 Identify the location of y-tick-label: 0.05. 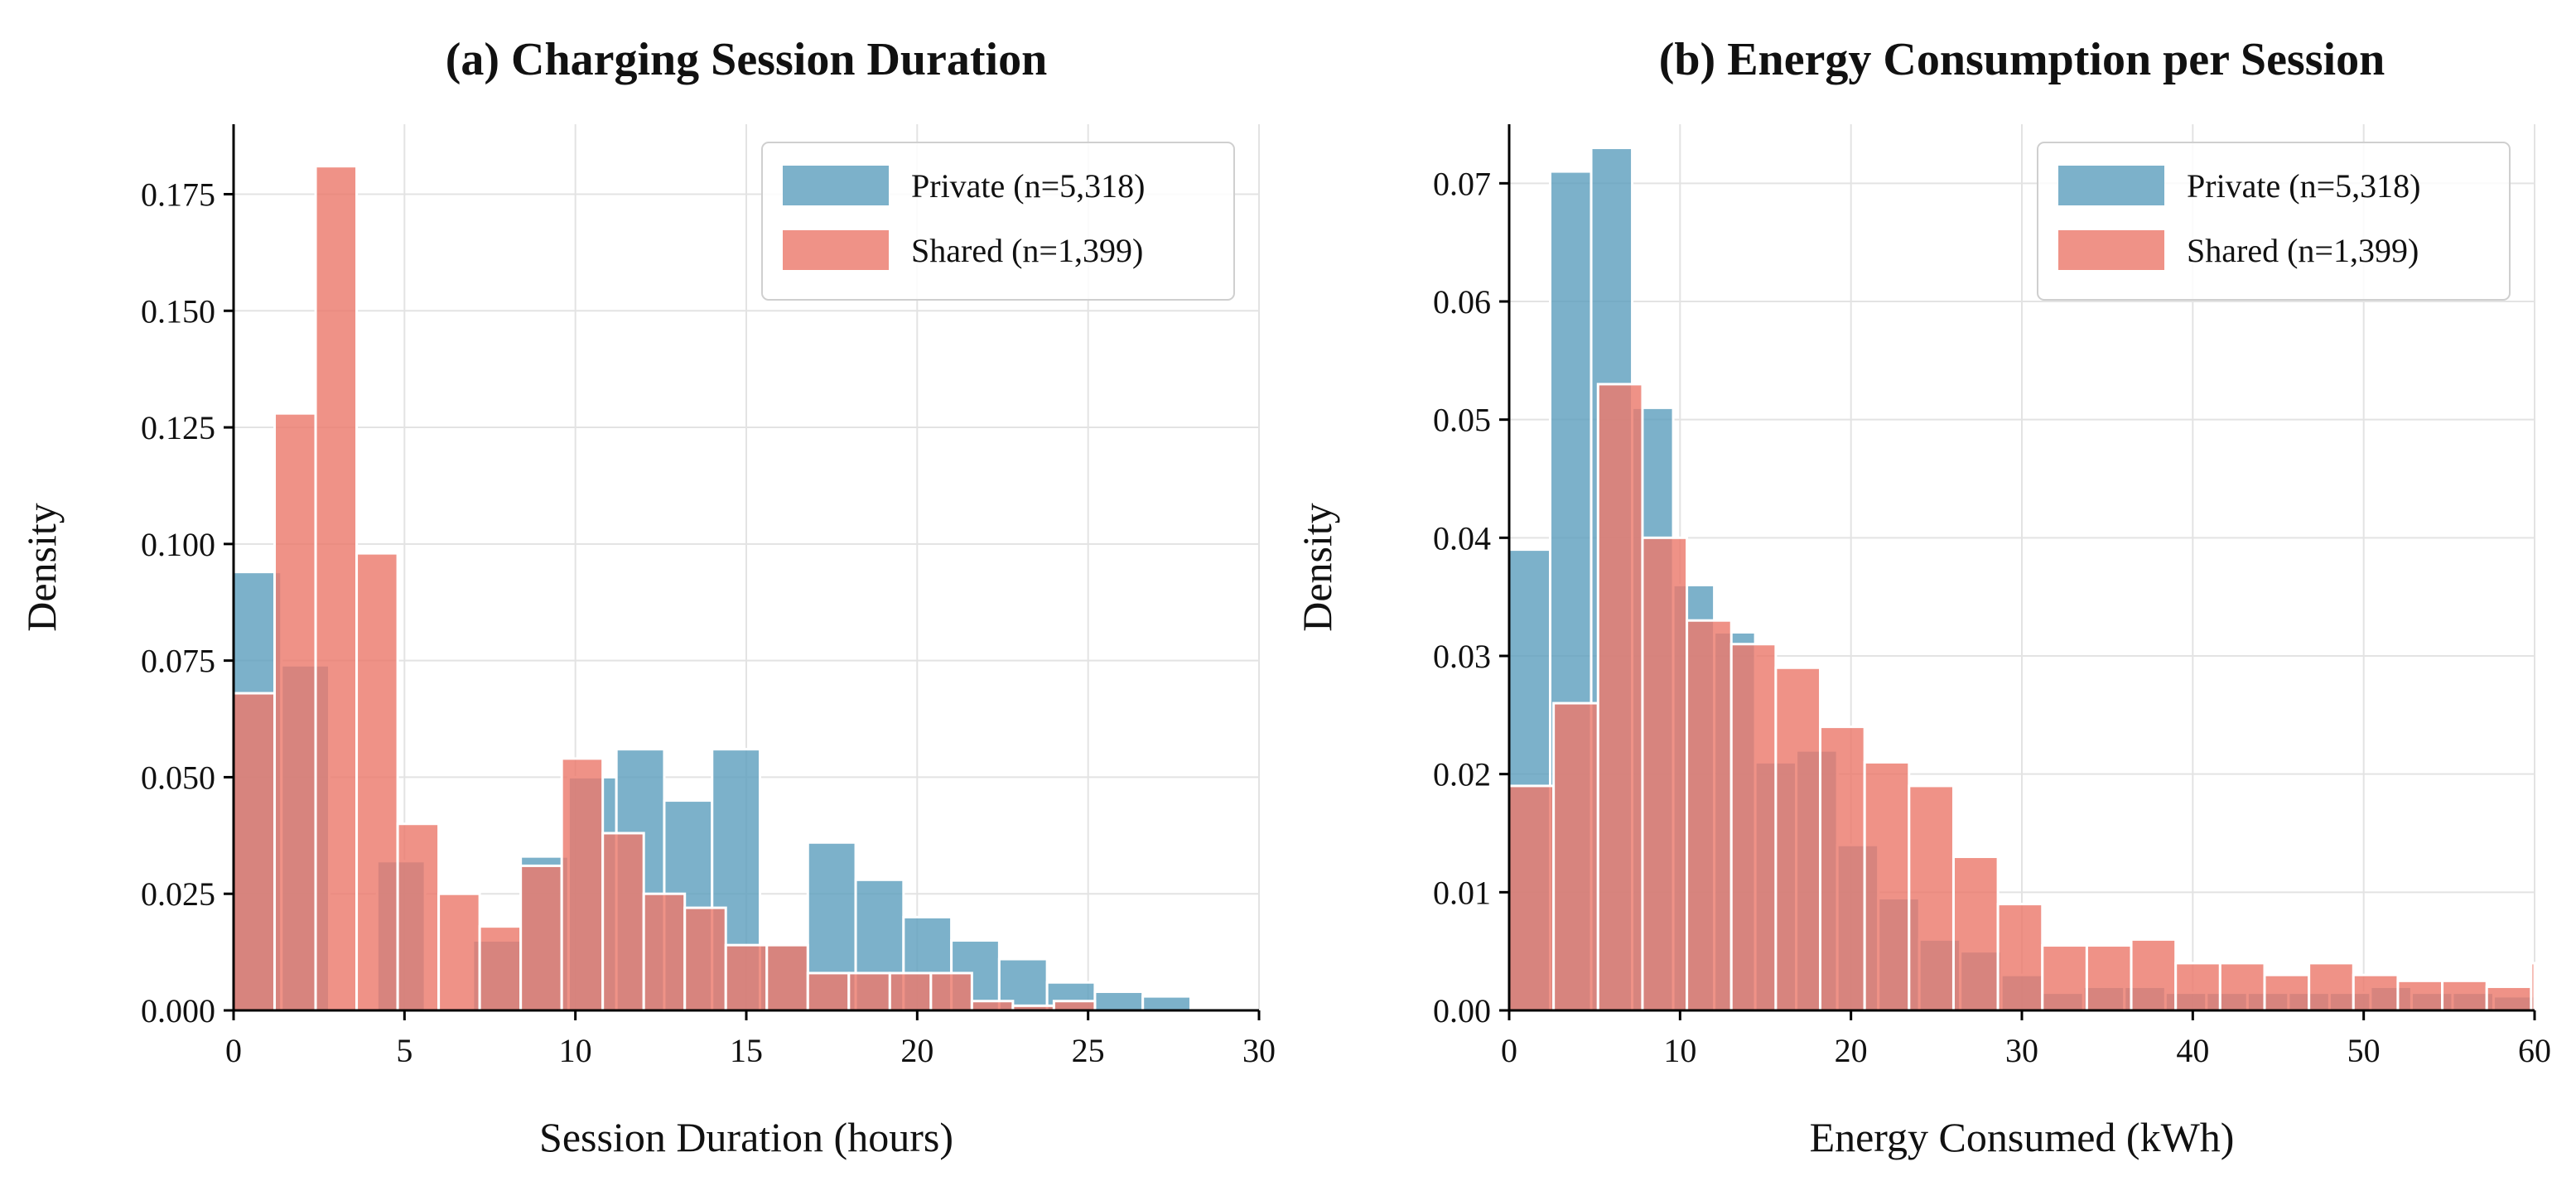
(1462, 420).